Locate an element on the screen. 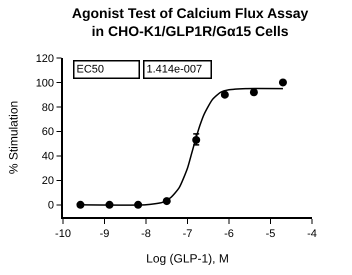 This screenshot has width=352, height=275. x-tick-label: -9 is located at coordinates (105, 234).